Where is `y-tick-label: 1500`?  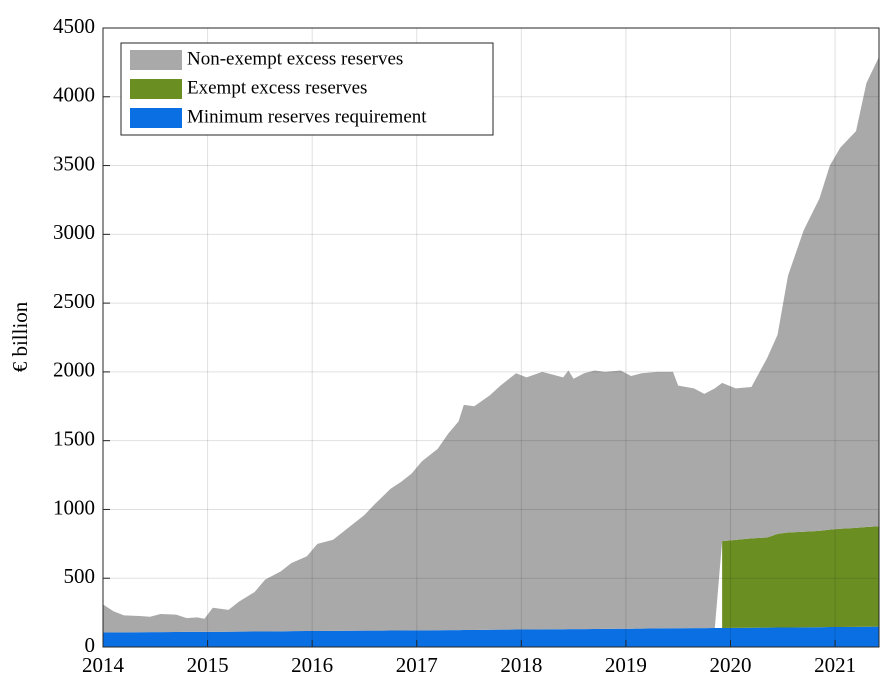
y-tick-label: 1500 is located at coordinates (74, 438).